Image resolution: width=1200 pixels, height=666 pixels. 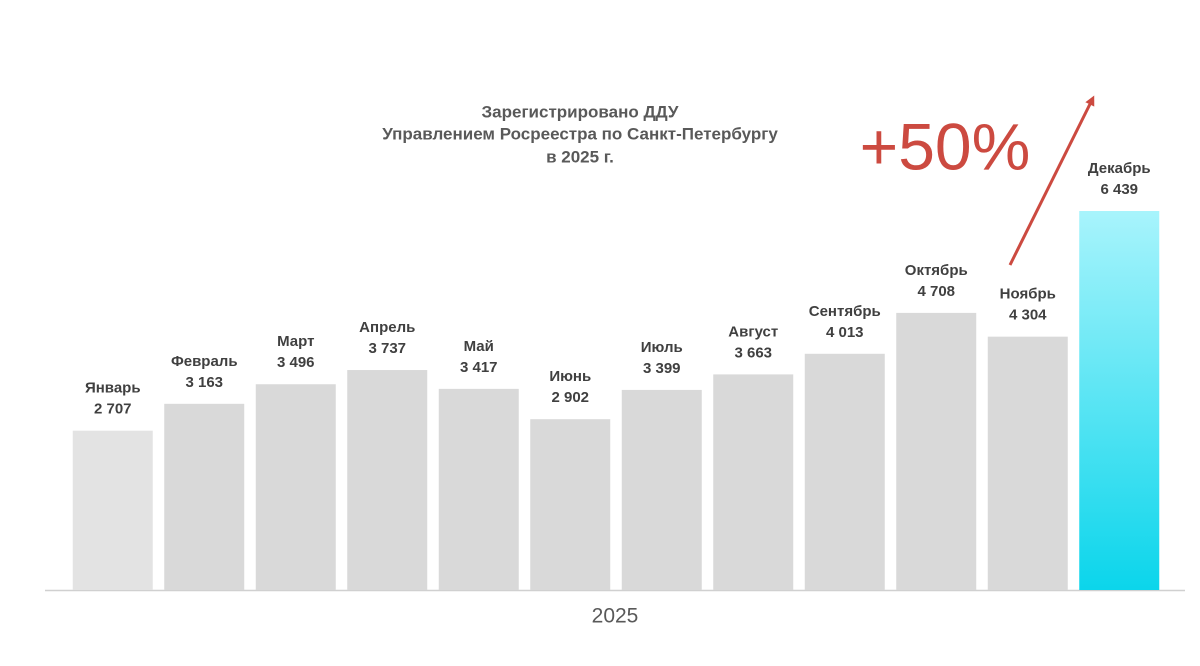 What do you see at coordinates (113, 388) in the screenshot?
I see `category-label: Январь` at bounding box center [113, 388].